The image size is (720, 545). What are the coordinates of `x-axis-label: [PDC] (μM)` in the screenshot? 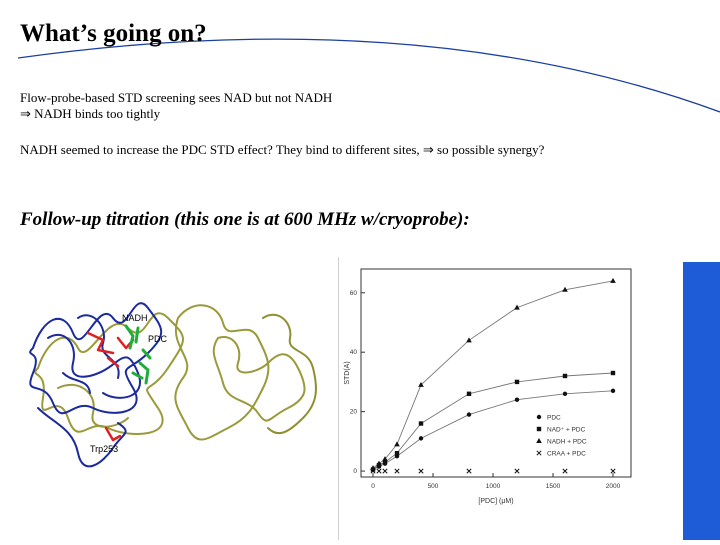 It's located at (495, 501).